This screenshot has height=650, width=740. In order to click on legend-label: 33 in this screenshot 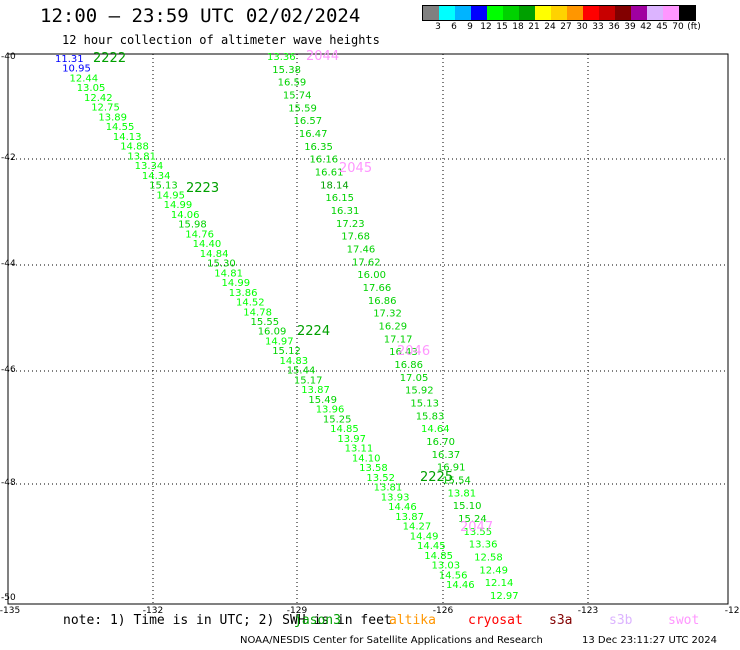, I will do `click(598, 27)`.